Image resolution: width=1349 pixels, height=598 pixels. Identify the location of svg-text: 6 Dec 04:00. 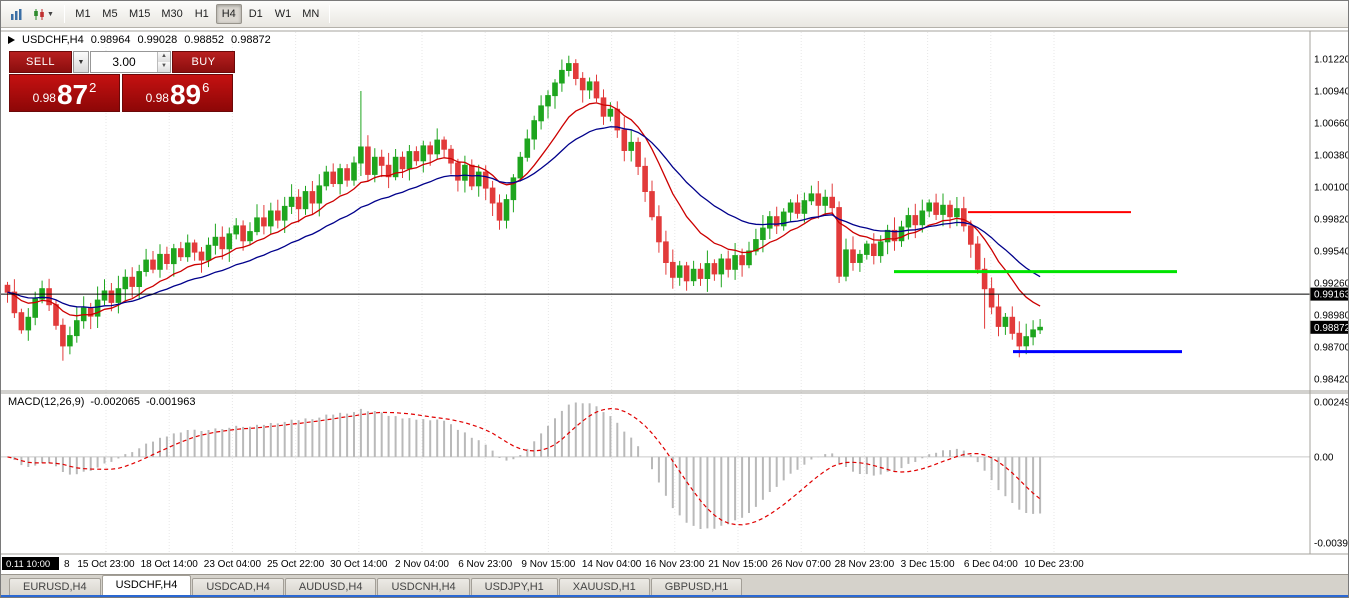
(991, 564).